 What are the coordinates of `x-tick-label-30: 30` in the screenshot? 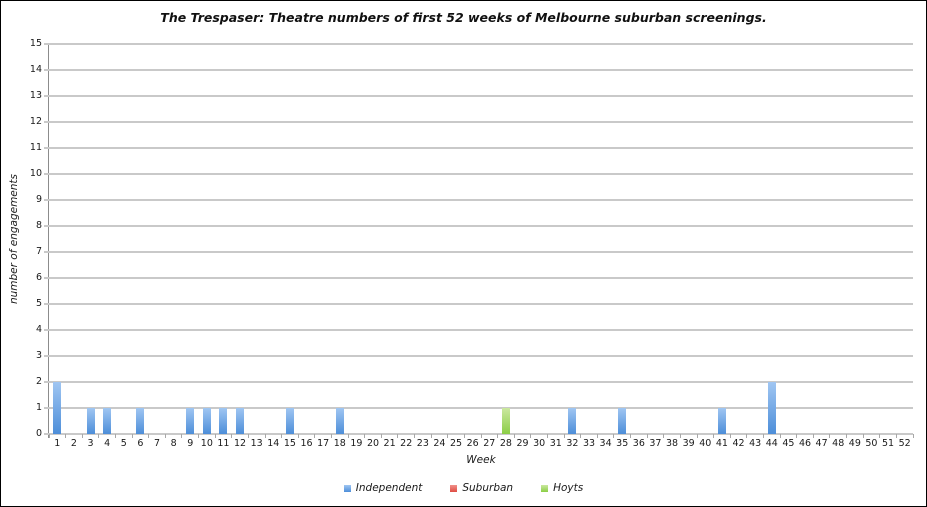 It's located at (539, 443).